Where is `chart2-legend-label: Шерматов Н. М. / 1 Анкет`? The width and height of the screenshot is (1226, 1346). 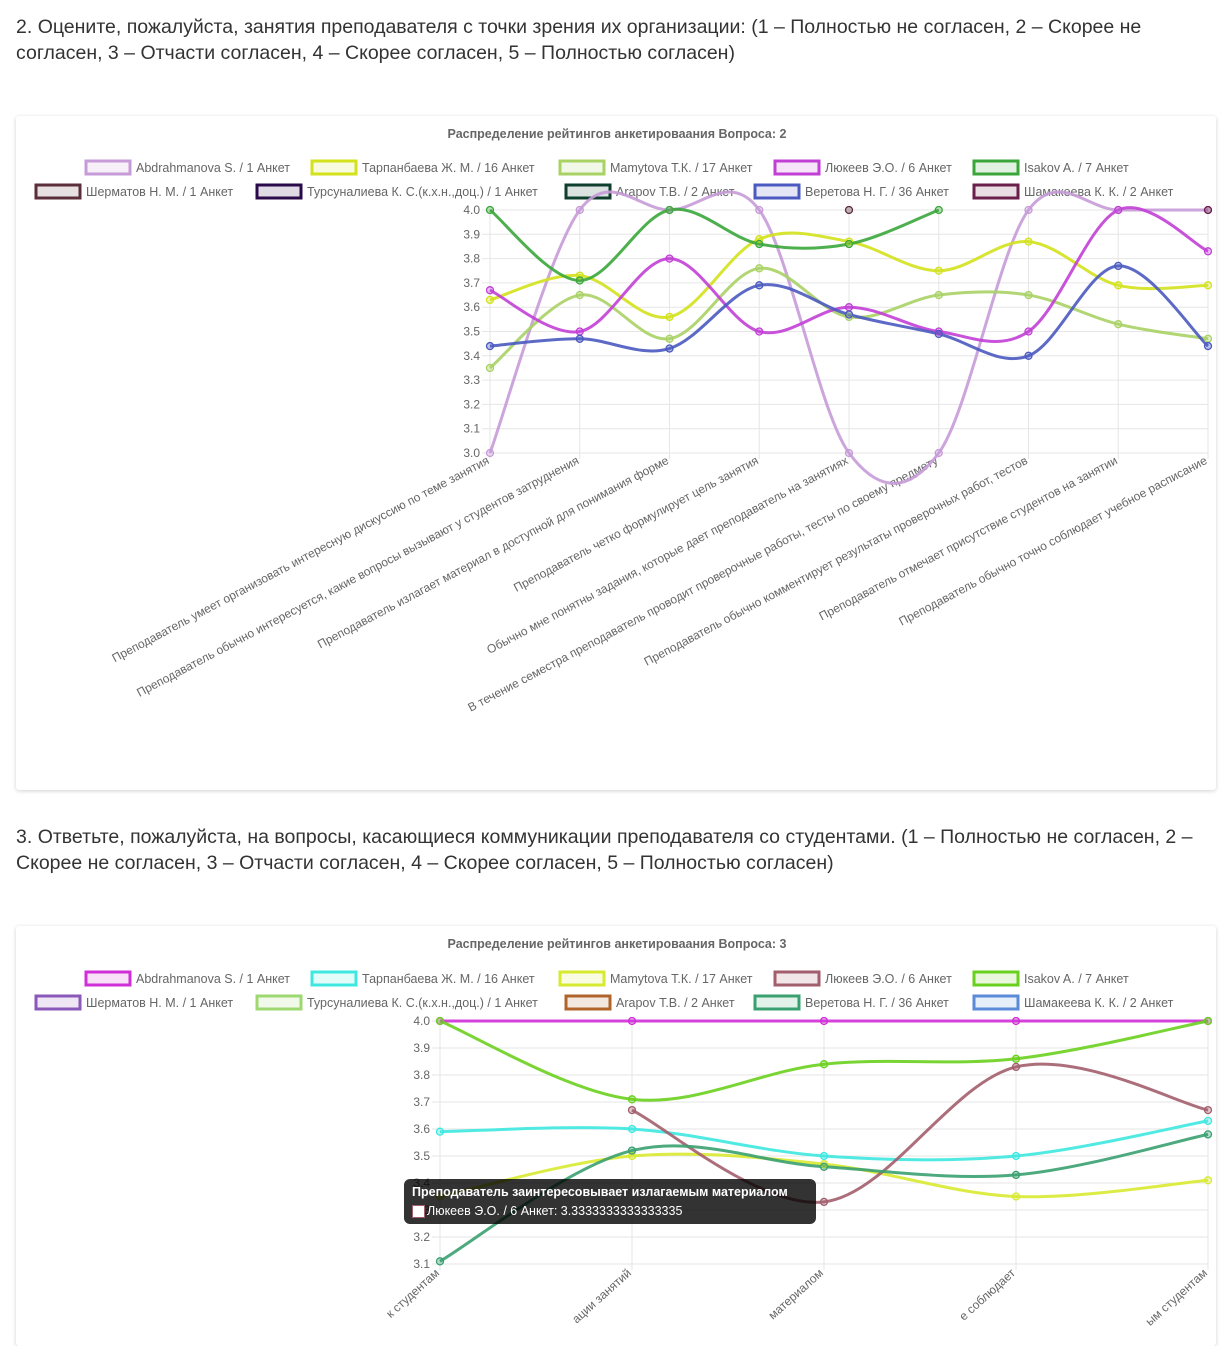
chart2-legend-label: Шерматов Н. М. / 1 Анкет is located at coordinates (159, 192).